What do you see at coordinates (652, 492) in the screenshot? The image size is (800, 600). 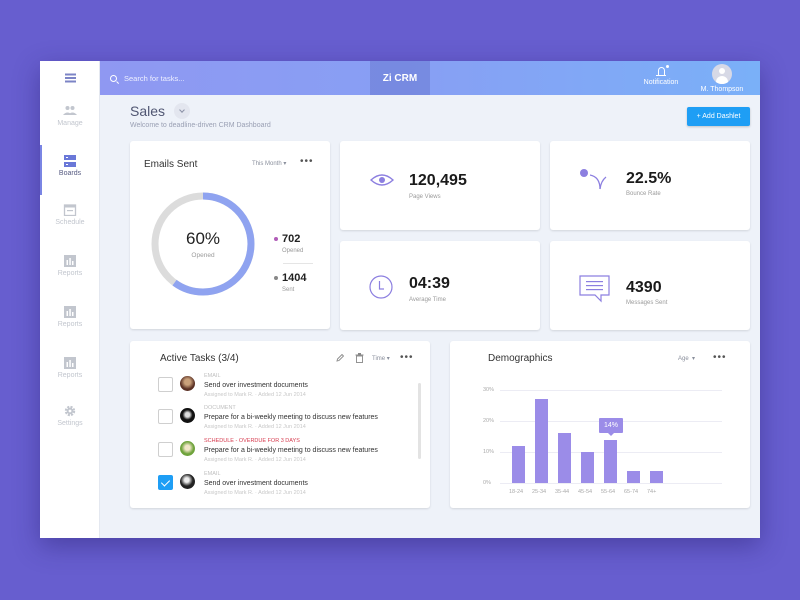 I see `x-tick-label: 74+` at bounding box center [652, 492].